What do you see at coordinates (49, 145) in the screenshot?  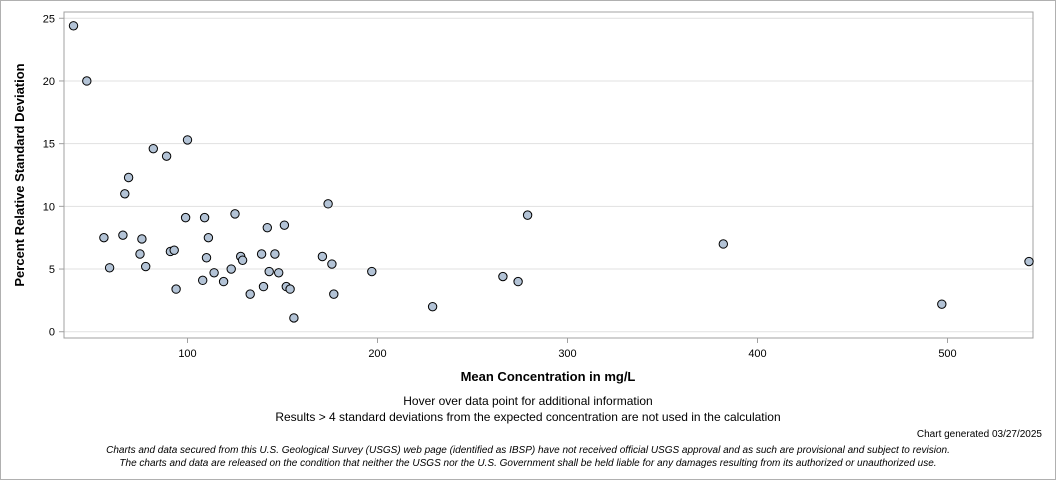 I see `y-tick-label: 15` at bounding box center [49, 145].